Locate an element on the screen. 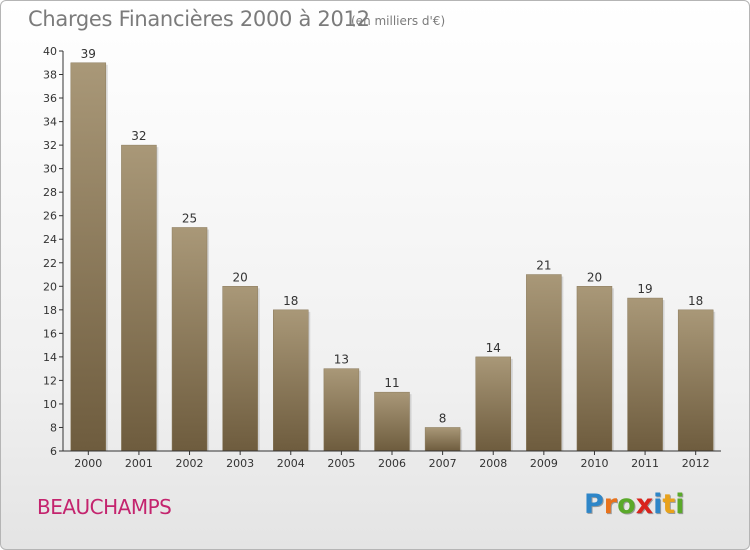 The width and height of the screenshot is (750, 550). y-tick-label: 14 is located at coordinates (50, 357).